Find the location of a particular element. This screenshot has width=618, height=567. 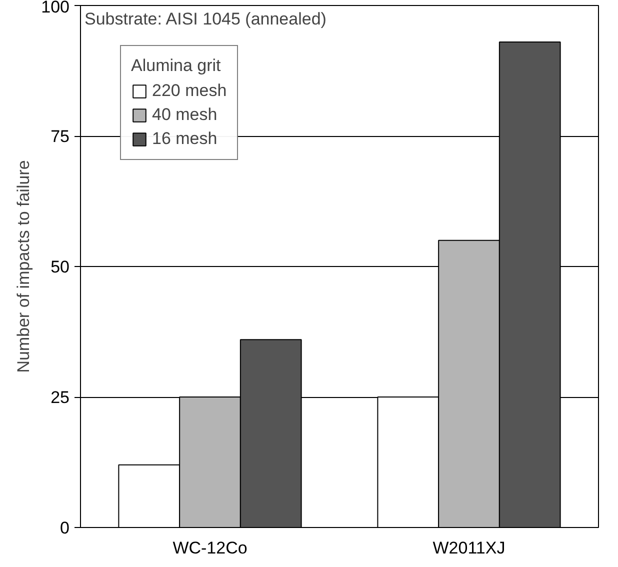

y-tick-label: 50 is located at coordinates (60, 267).